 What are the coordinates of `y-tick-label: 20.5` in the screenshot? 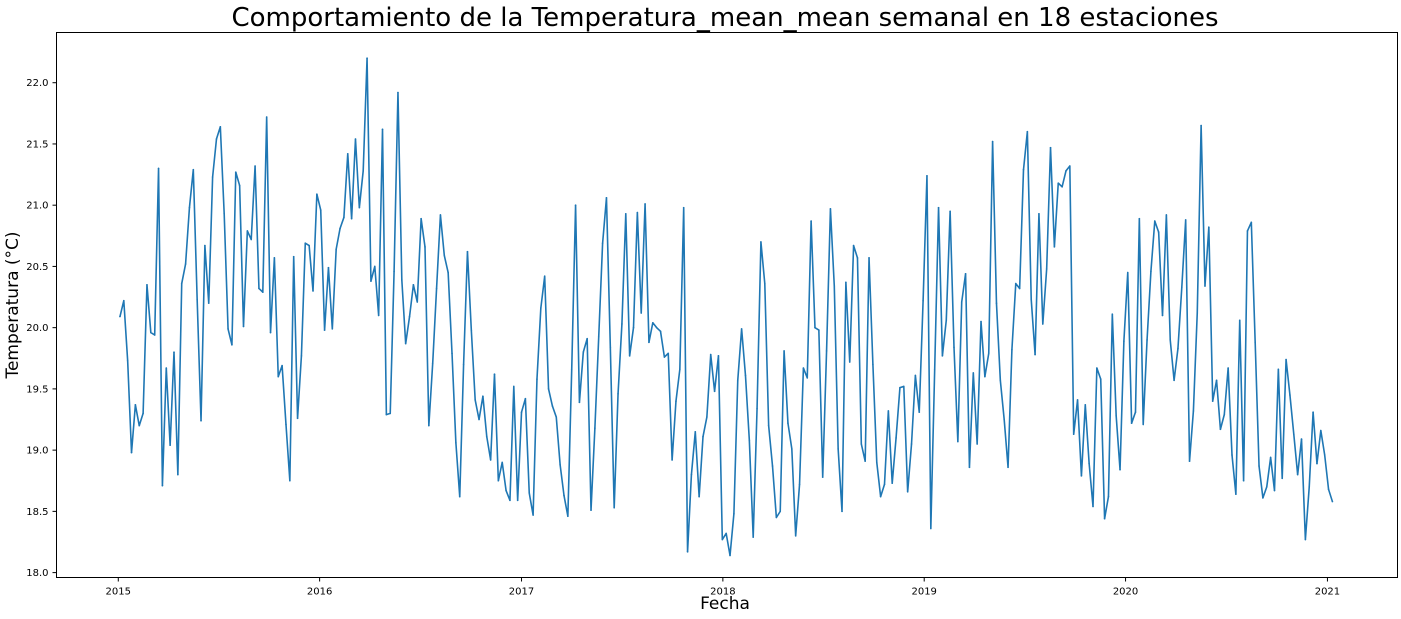 It's located at (37, 267).